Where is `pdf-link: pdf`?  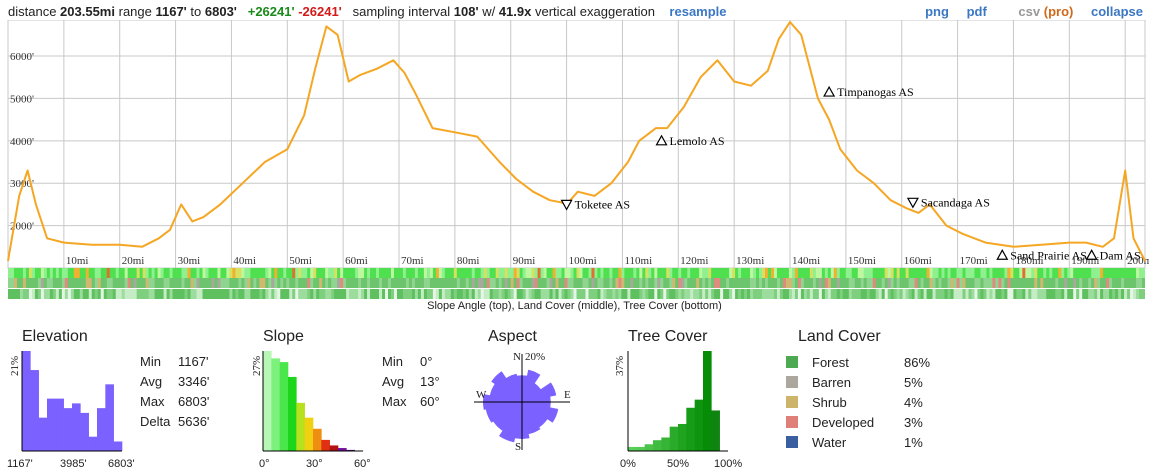
pdf-link: pdf is located at coordinates (976, 11).